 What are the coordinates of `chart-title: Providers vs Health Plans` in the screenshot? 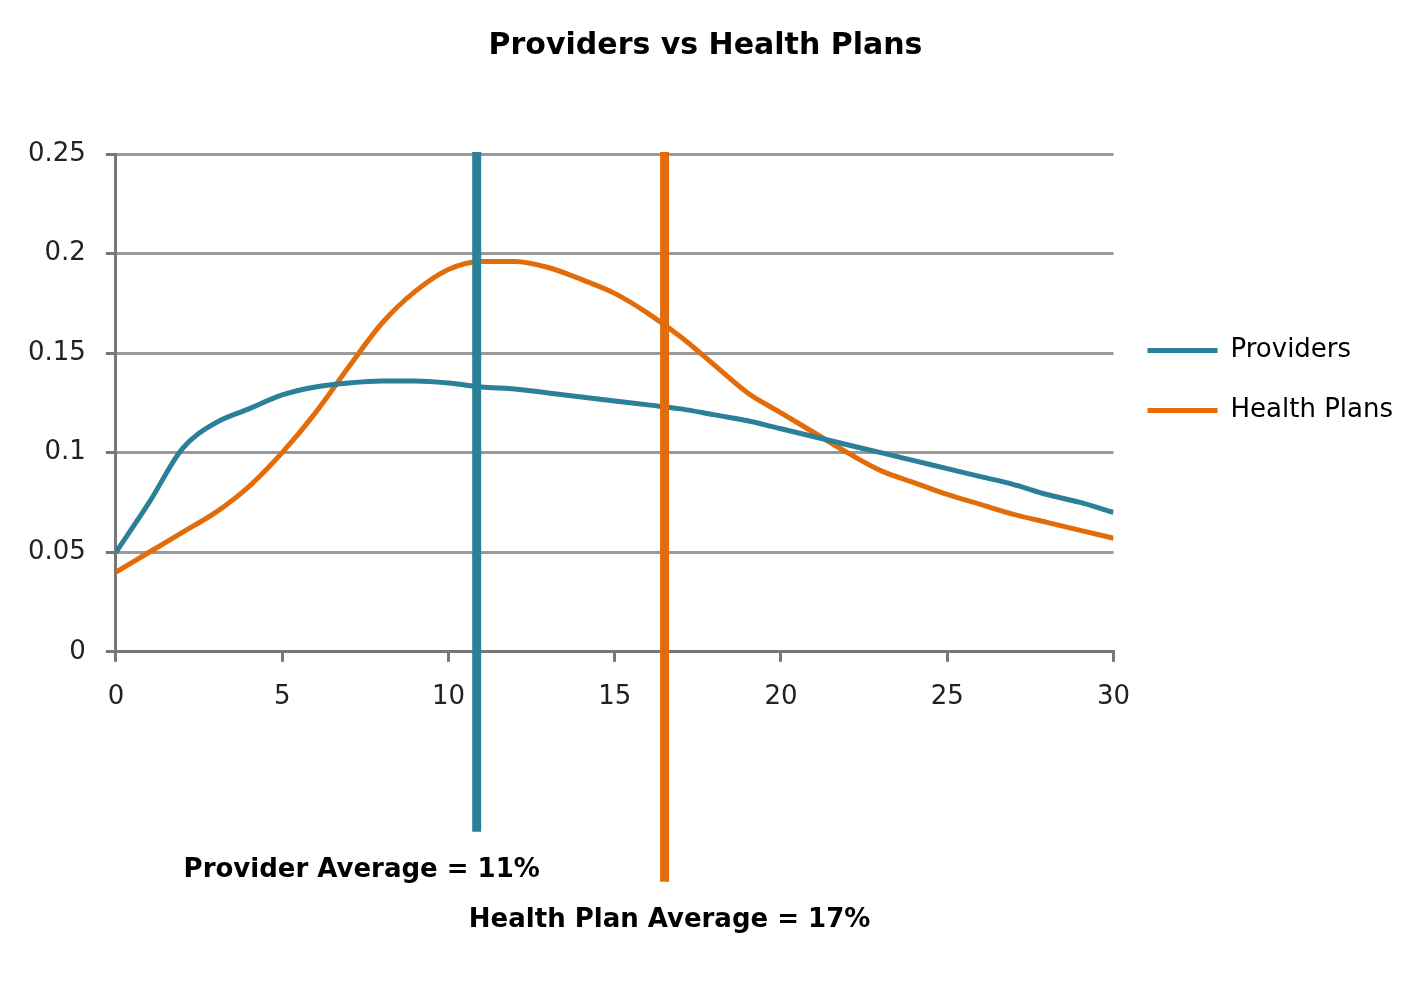 It's located at (705, 43).